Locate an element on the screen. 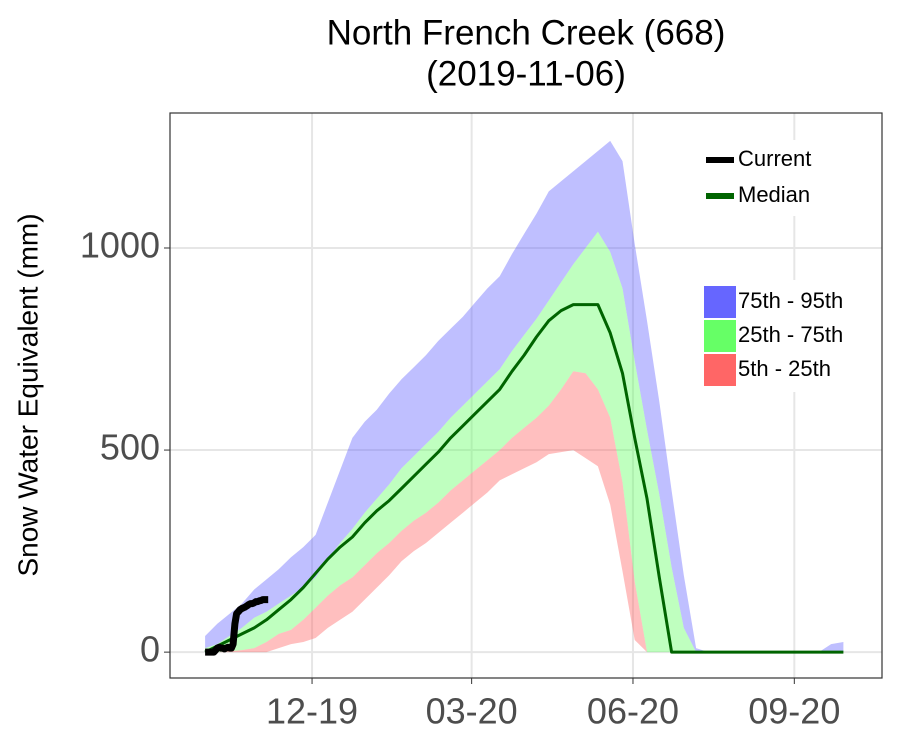 This screenshot has height=750, width=900. chart-subtitle: (2019-11-06) is located at coordinates (526, 73).